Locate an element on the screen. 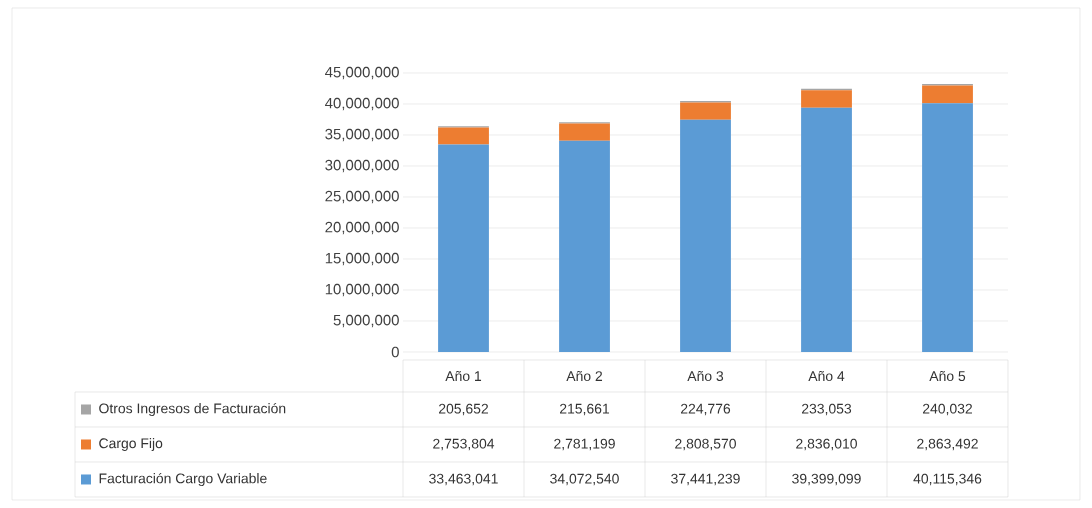 Image resolution: width=1092 pixels, height=508 pixels. data-label: 233,053 is located at coordinates (827, 409).